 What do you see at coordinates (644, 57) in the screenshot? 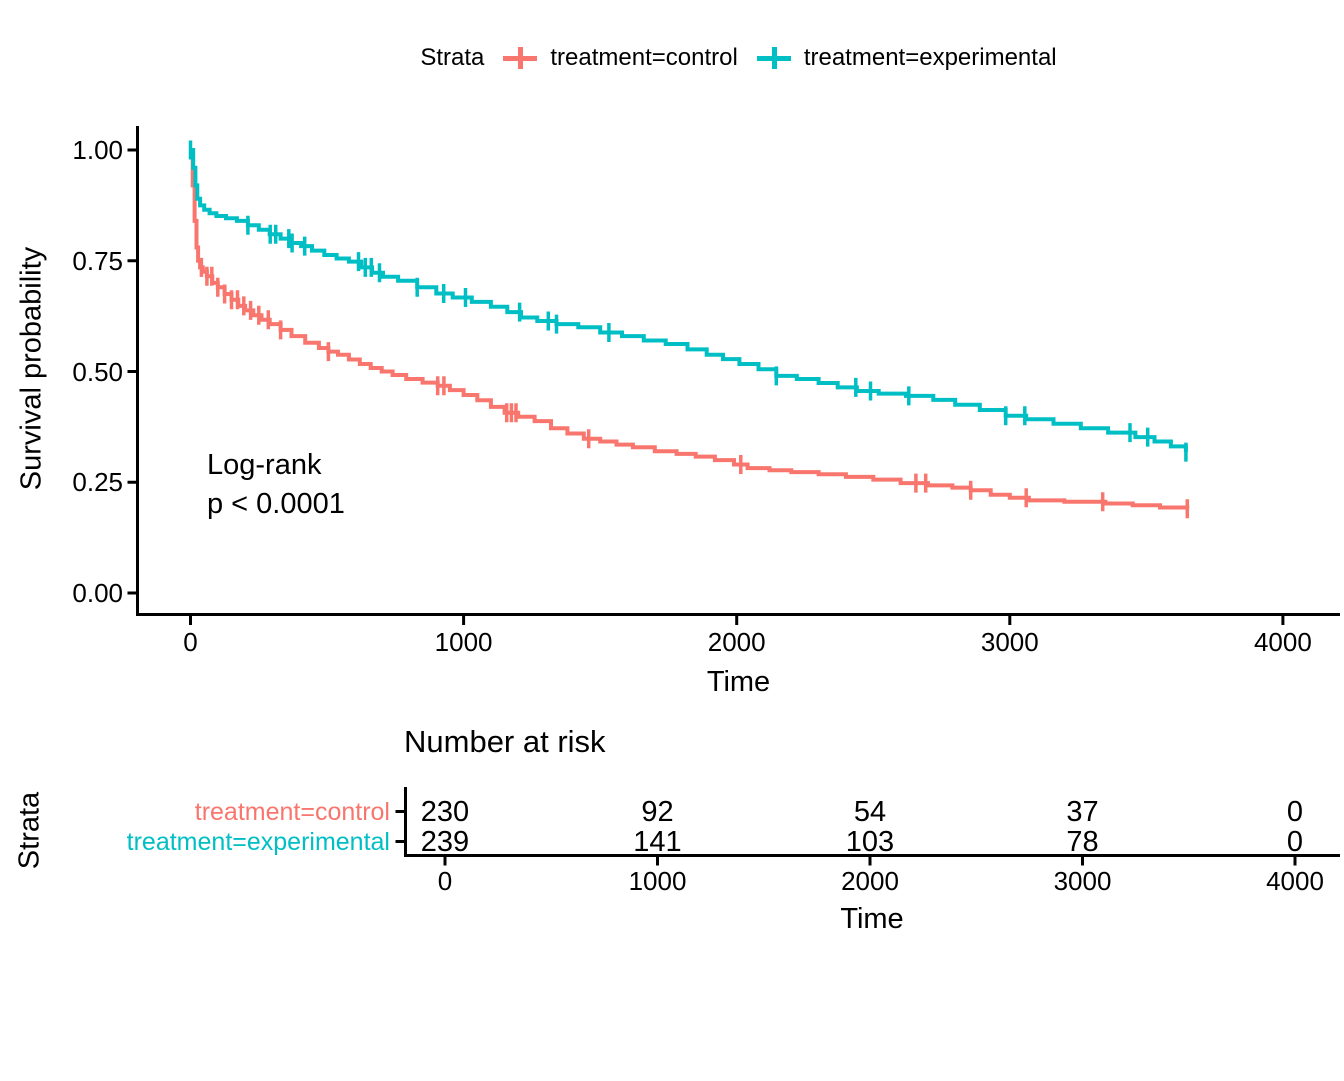
I see `legend-entry-label: treatment=control` at bounding box center [644, 57].